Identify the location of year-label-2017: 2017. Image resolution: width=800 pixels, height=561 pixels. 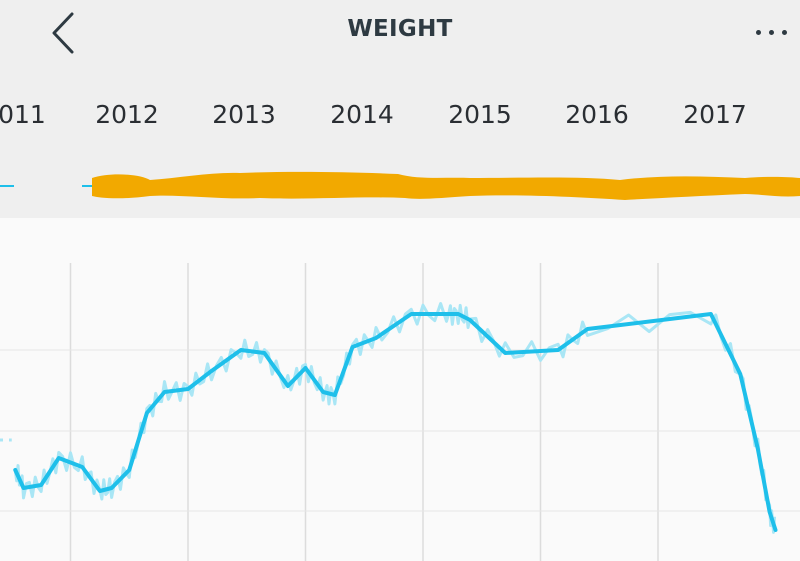
(715, 114).